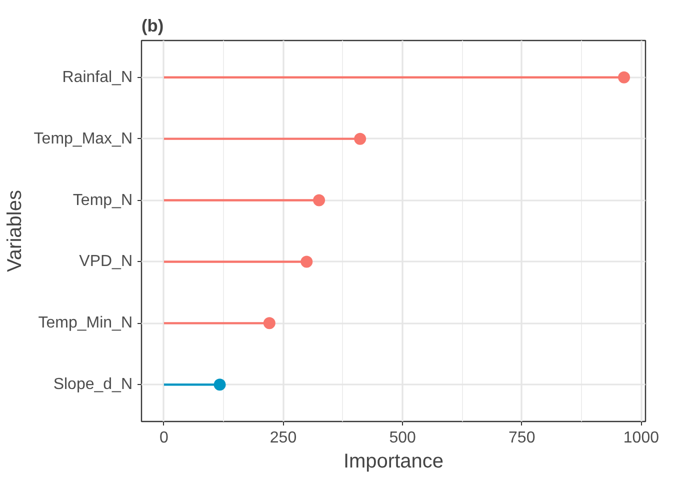 This screenshot has height=480, width=679. Describe the element at coordinates (641, 438) in the screenshot. I see `x-tick-label: 1000` at that location.